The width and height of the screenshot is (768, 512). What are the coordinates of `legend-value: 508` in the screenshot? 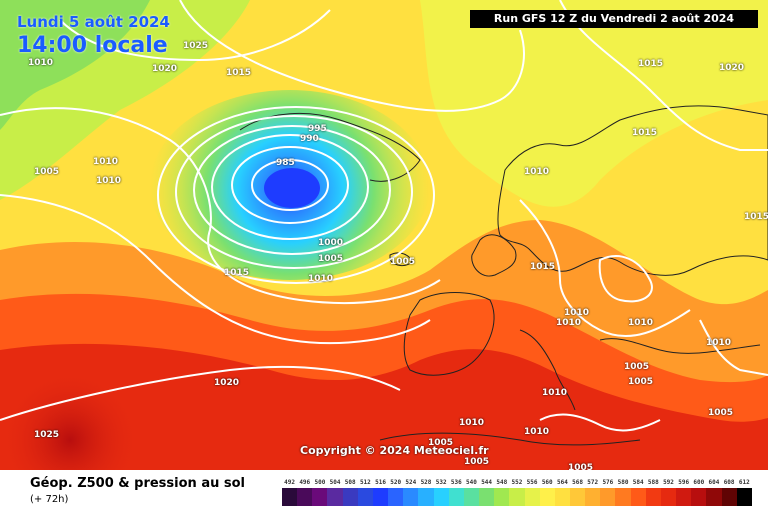 It's located at (350, 482).